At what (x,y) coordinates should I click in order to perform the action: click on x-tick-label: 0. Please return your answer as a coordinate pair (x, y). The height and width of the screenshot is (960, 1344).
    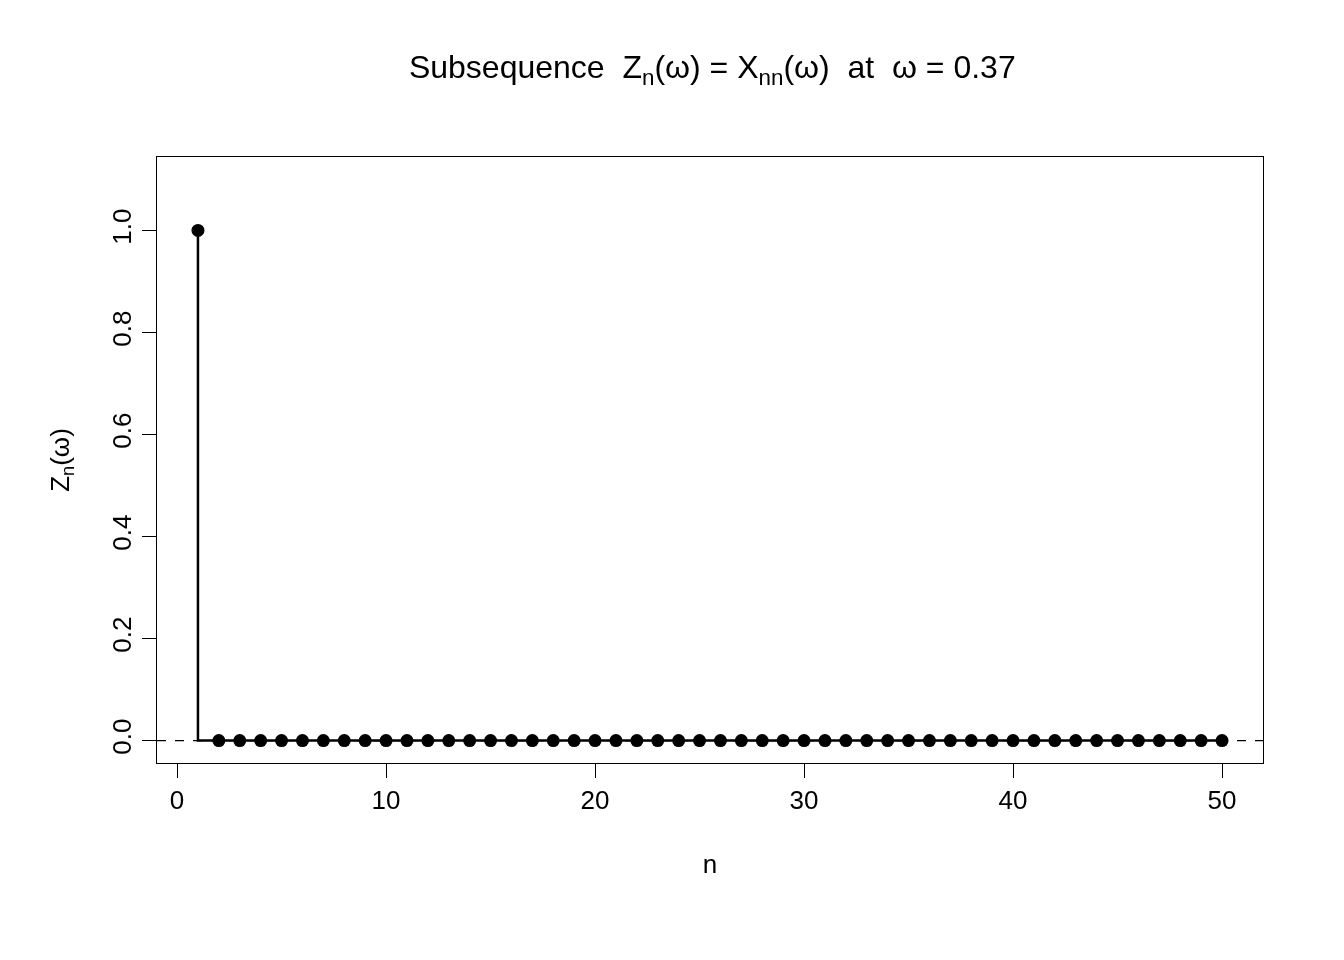
    Looking at the image, I should click on (177, 800).